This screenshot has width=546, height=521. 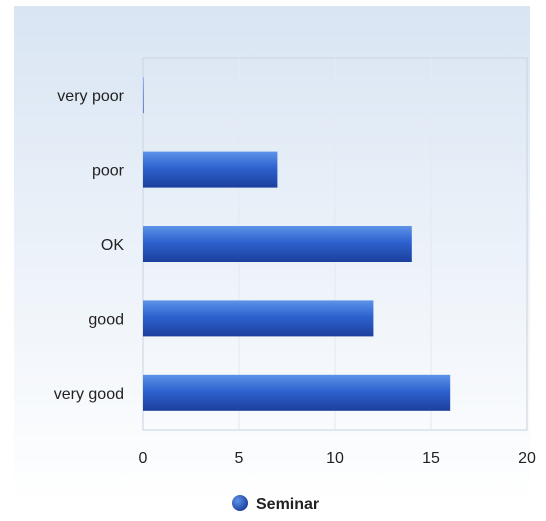 What do you see at coordinates (239, 458) in the screenshot?
I see `x-tick-label: 5` at bounding box center [239, 458].